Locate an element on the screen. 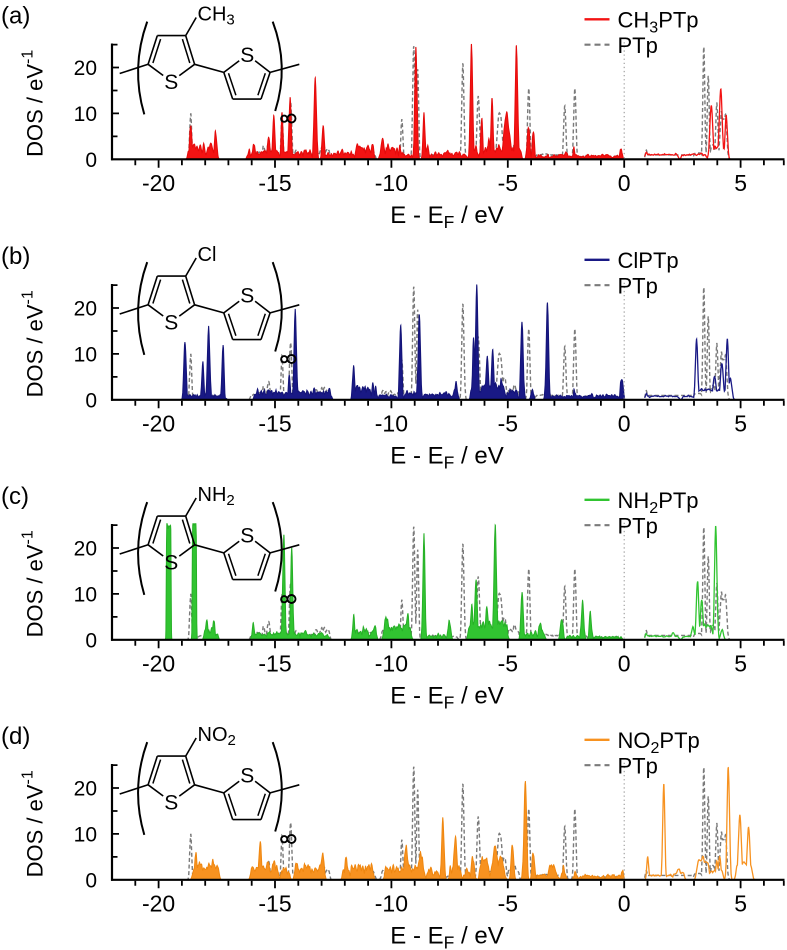 The image size is (787, 950). svg-text: (d) is located at coordinates (15, 736).